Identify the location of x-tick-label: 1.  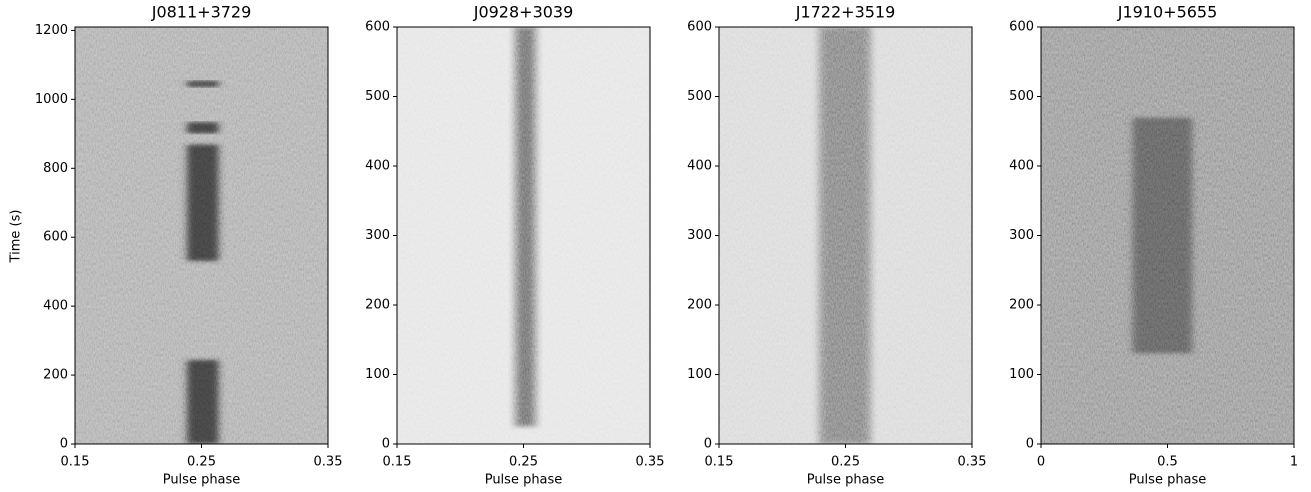
(1294, 462).